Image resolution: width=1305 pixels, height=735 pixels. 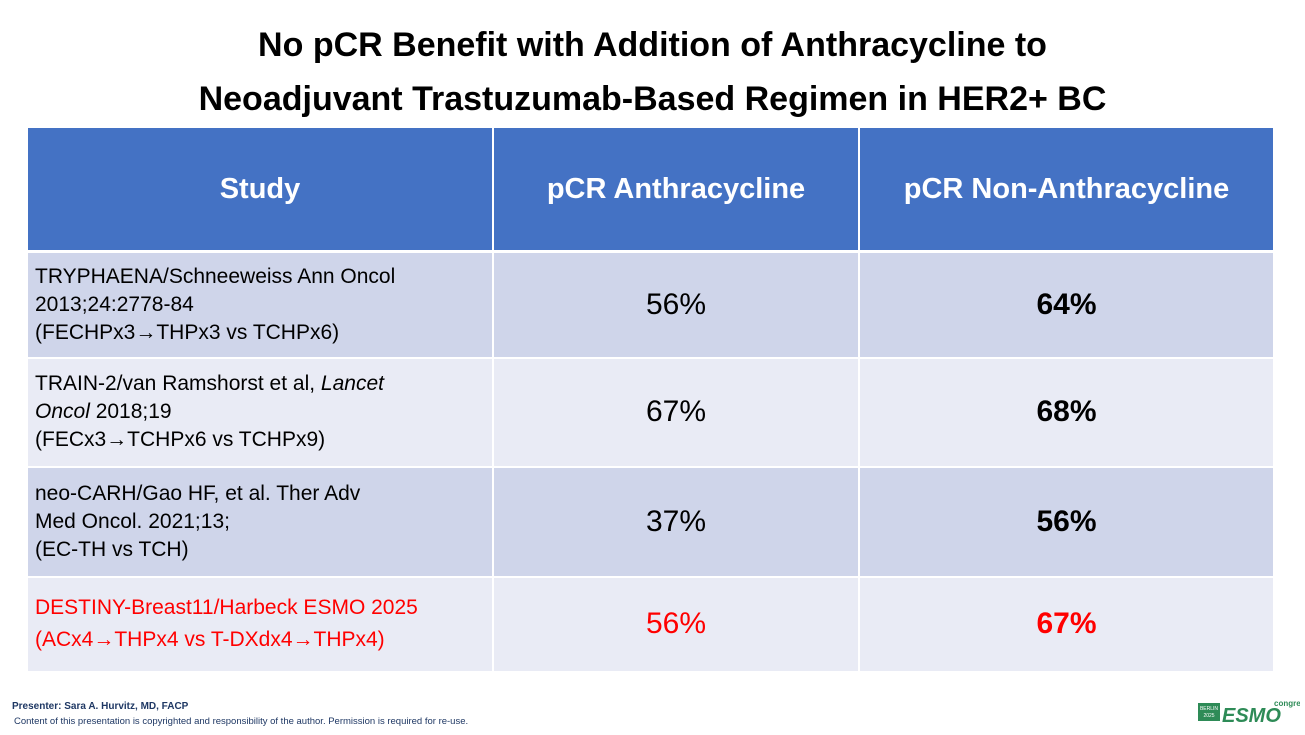 I want to click on study-line: DESTINY-Breast11/Harbeck ESMO 2025, so click(x=226, y=607).